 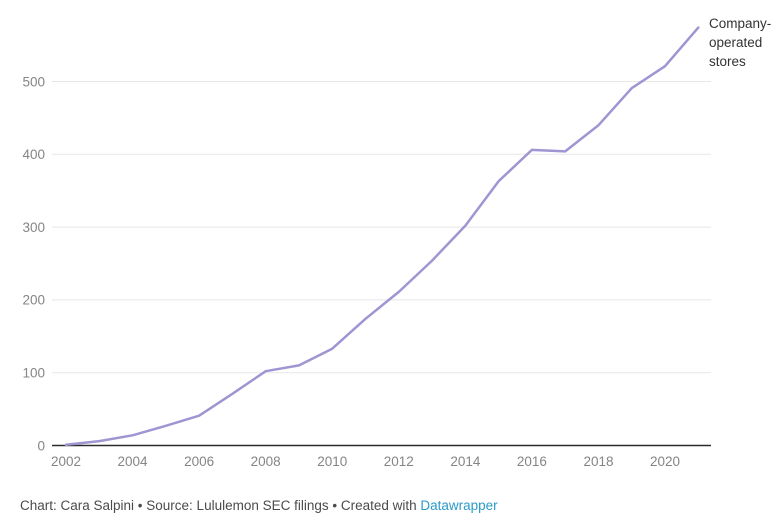 I want to click on y-tick-label: 500, so click(x=33, y=81).